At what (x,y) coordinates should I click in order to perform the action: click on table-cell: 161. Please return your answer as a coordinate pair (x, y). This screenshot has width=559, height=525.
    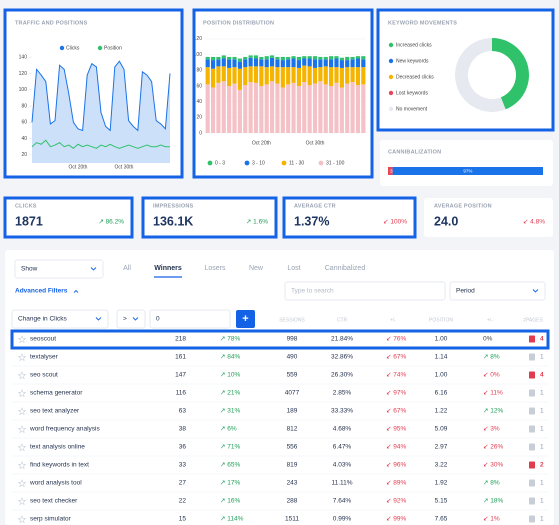
    Looking at the image, I should click on (180, 357).